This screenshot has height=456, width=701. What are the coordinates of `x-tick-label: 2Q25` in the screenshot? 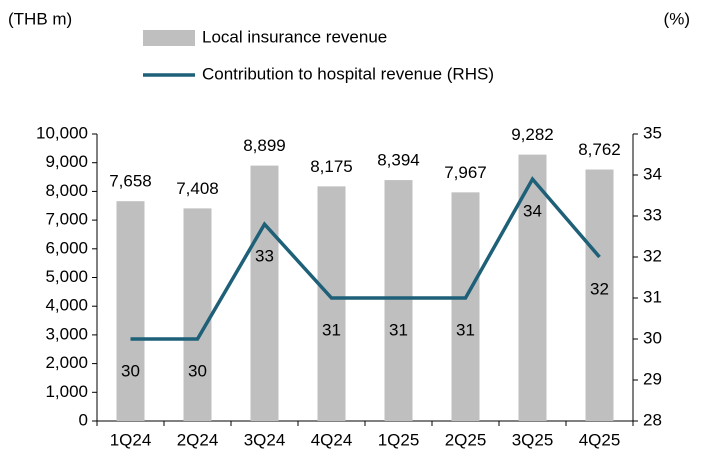 It's located at (466, 439).